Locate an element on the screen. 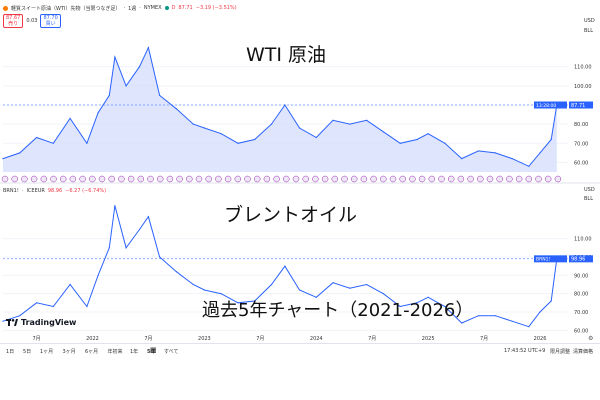  brent-exchange: ICEEUR is located at coordinates (35, 191).